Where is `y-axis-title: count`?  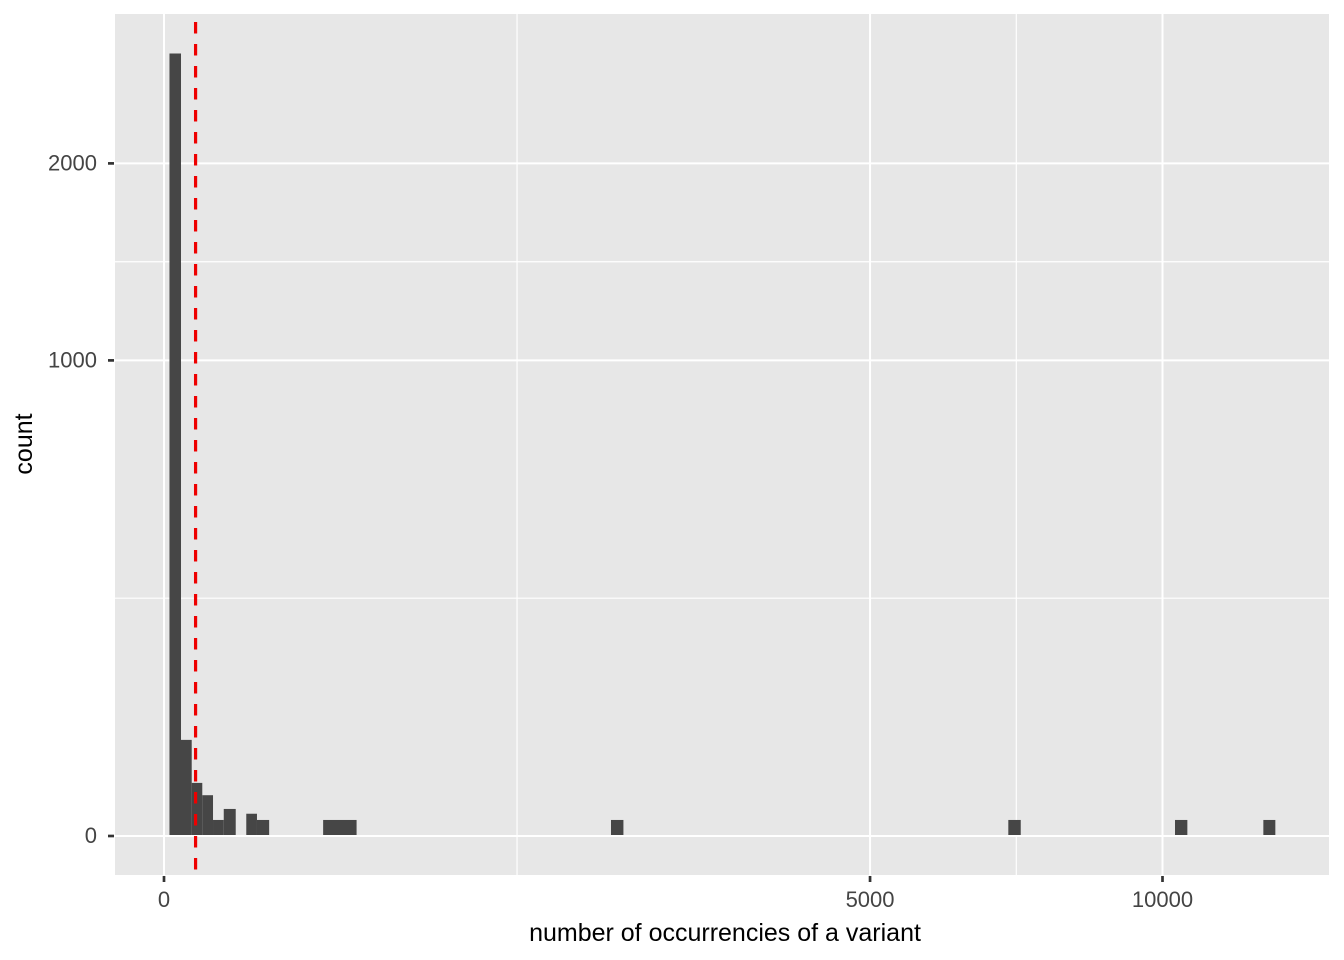 y-axis-title: count is located at coordinates (24, 443).